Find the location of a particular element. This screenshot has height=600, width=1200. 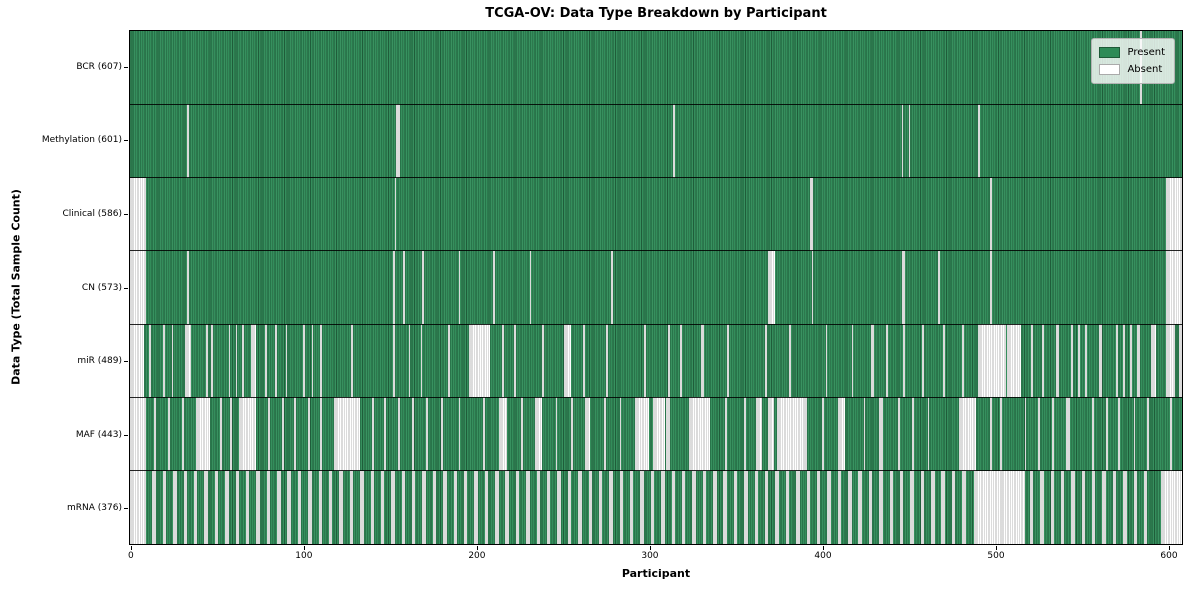

x-tick-label-600: 600 is located at coordinates (1169, 556).